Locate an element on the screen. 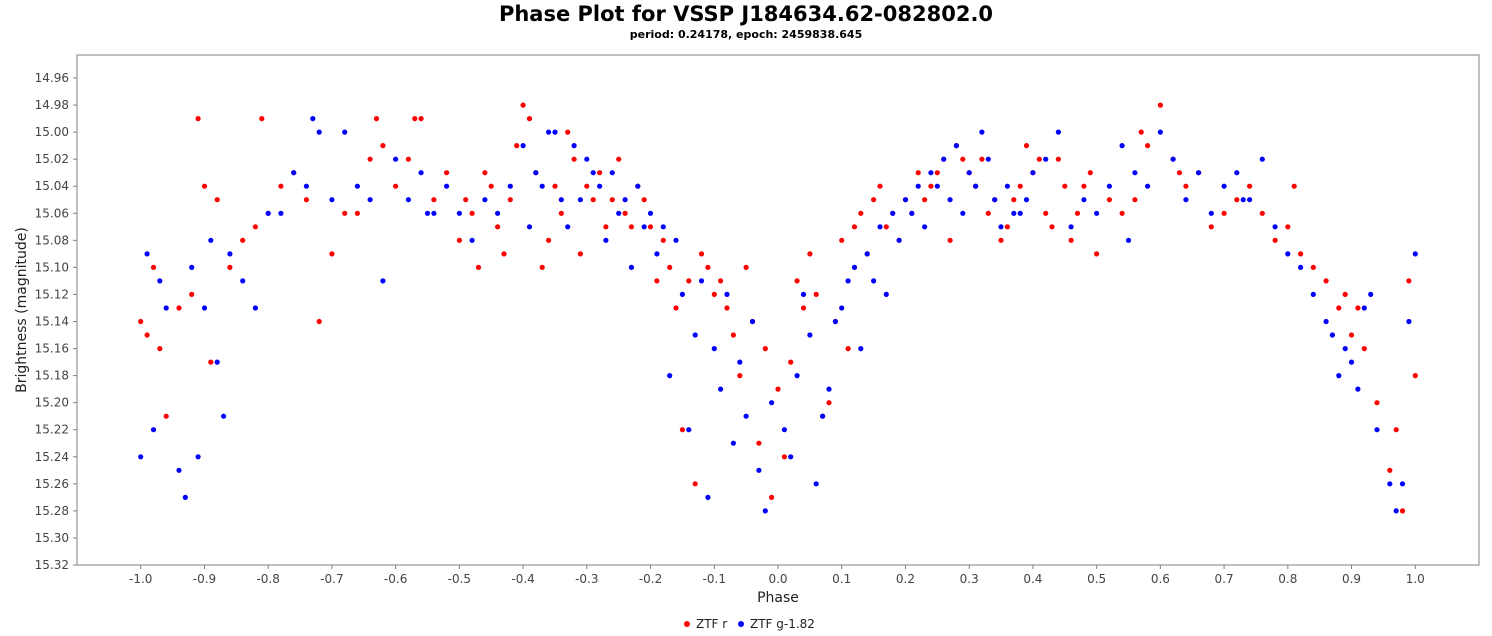 This screenshot has width=1492, height=636. x-tick-label: 0.7 is located at coordinates (1224, 579).